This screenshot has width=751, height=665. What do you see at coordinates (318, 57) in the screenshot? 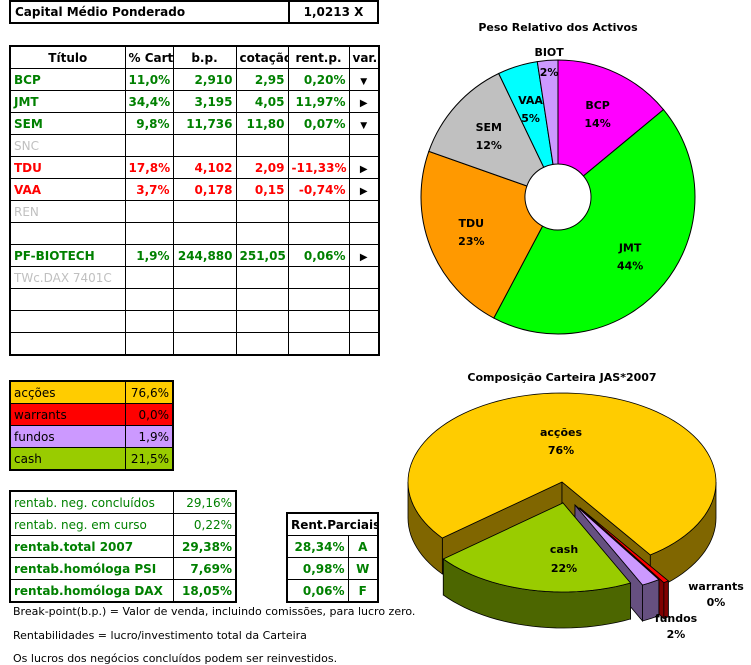
I see `column-header: rent.p.` at bounding box center [318, 57].